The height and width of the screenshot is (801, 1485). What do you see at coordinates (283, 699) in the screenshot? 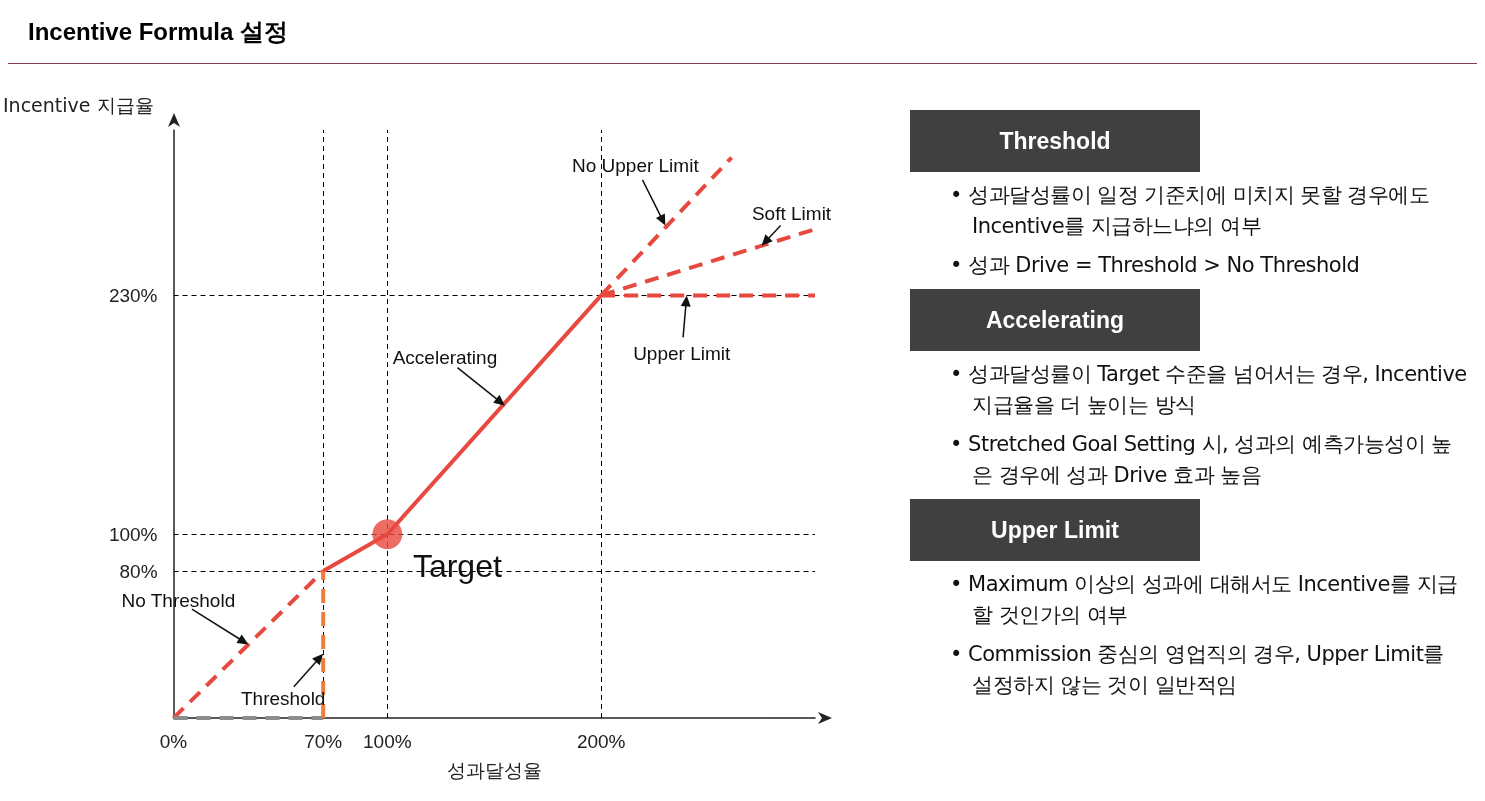
I see `annotation: Threshold` at bounding box center [283, 699].